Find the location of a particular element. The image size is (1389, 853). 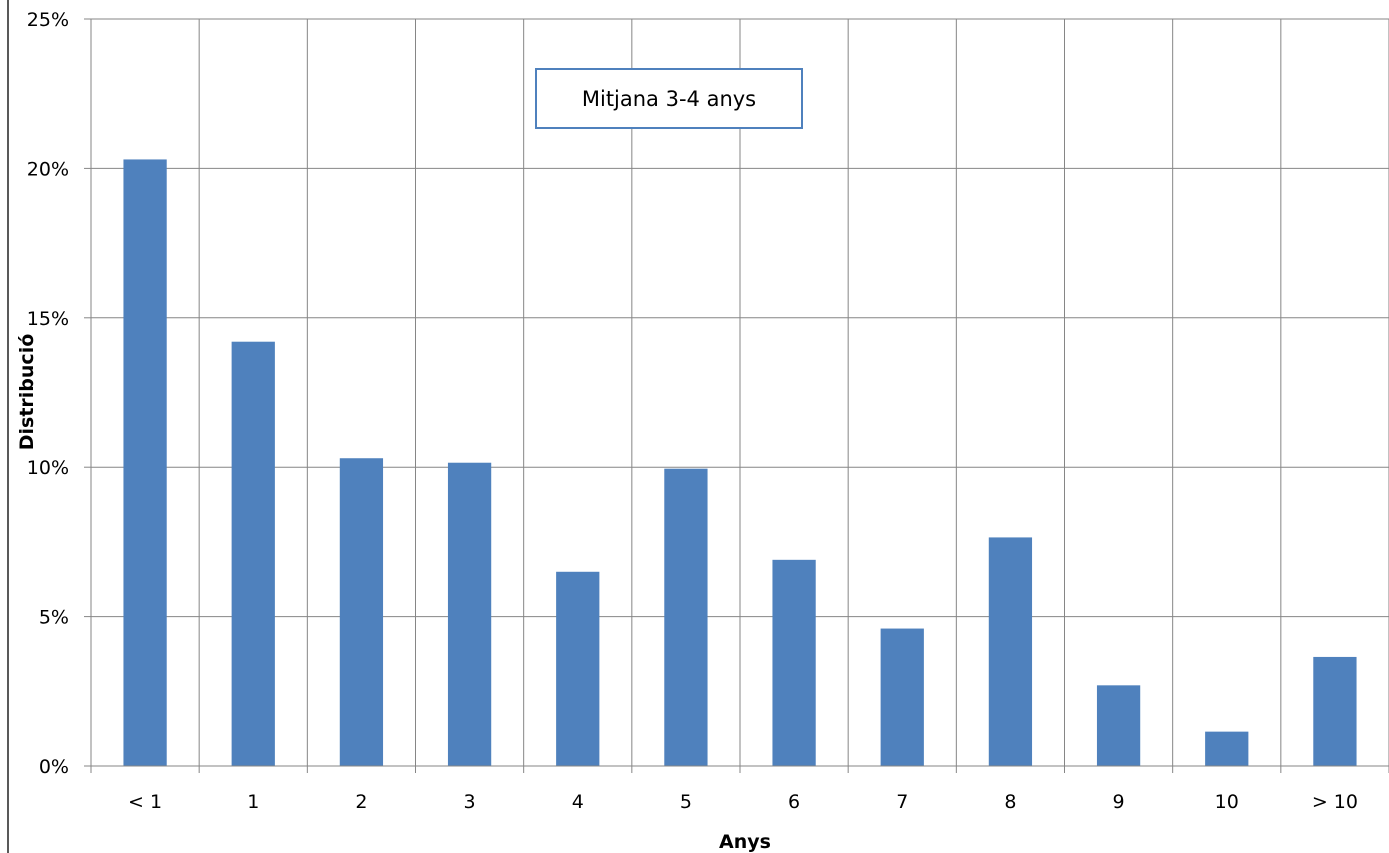

x-tick-label: 5 is located at coordinates (686, 802).